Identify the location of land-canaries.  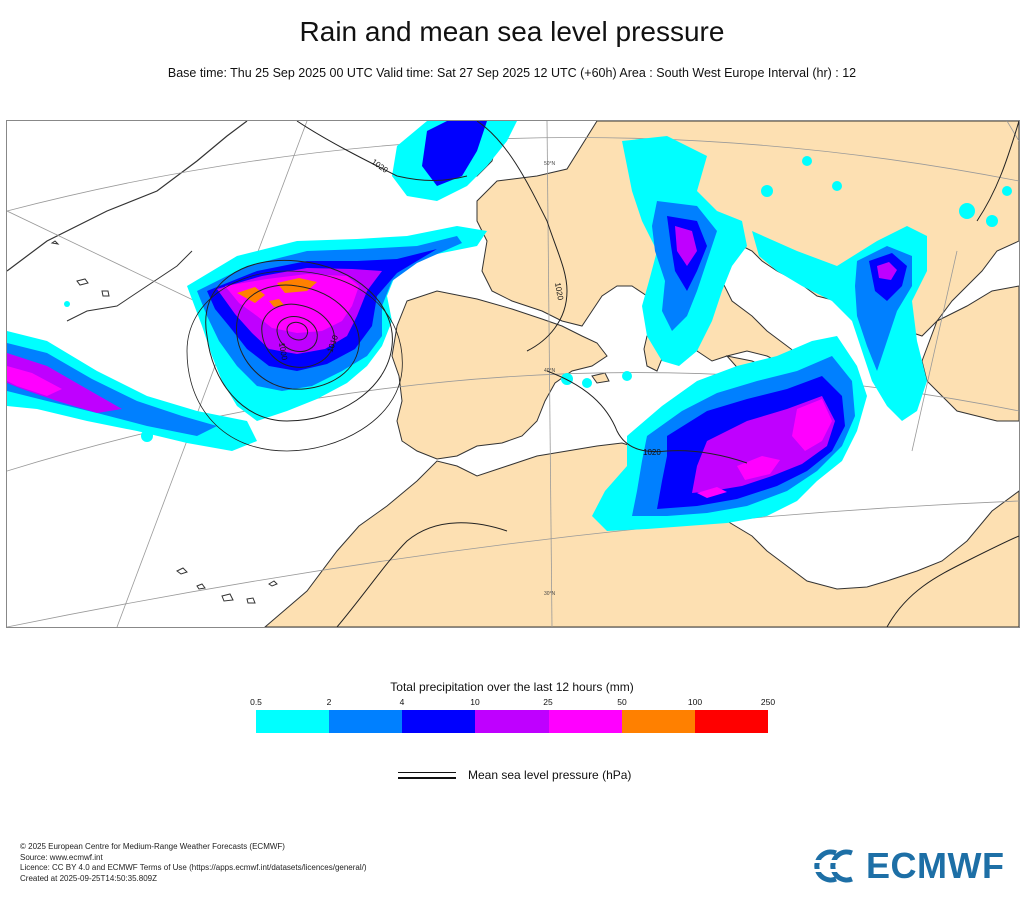
(227, 585).